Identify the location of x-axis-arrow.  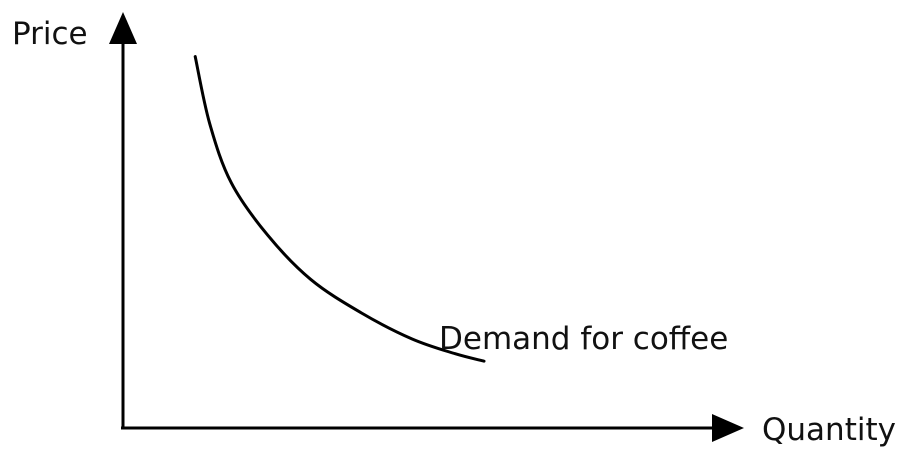
(728, 428).